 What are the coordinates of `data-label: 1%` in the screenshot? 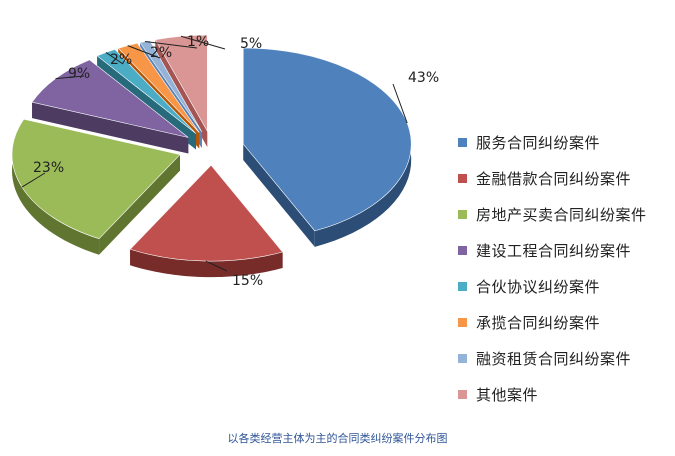 It's located at (198, 42).